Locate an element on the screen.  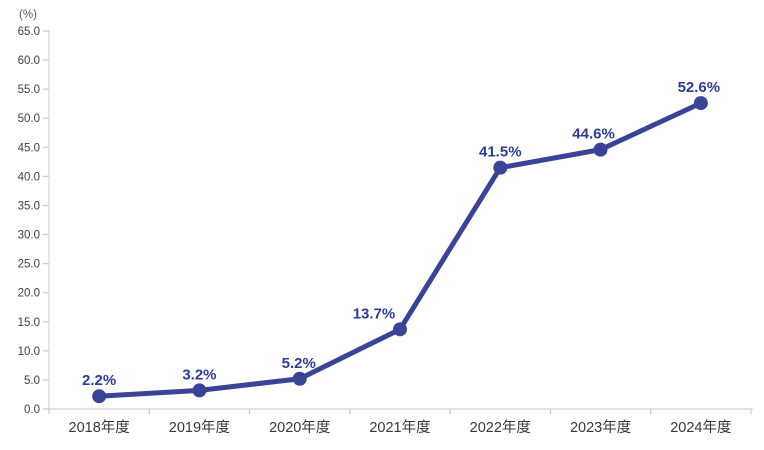
y-tick-label: 25.0 is located at coordinates (29, 265).